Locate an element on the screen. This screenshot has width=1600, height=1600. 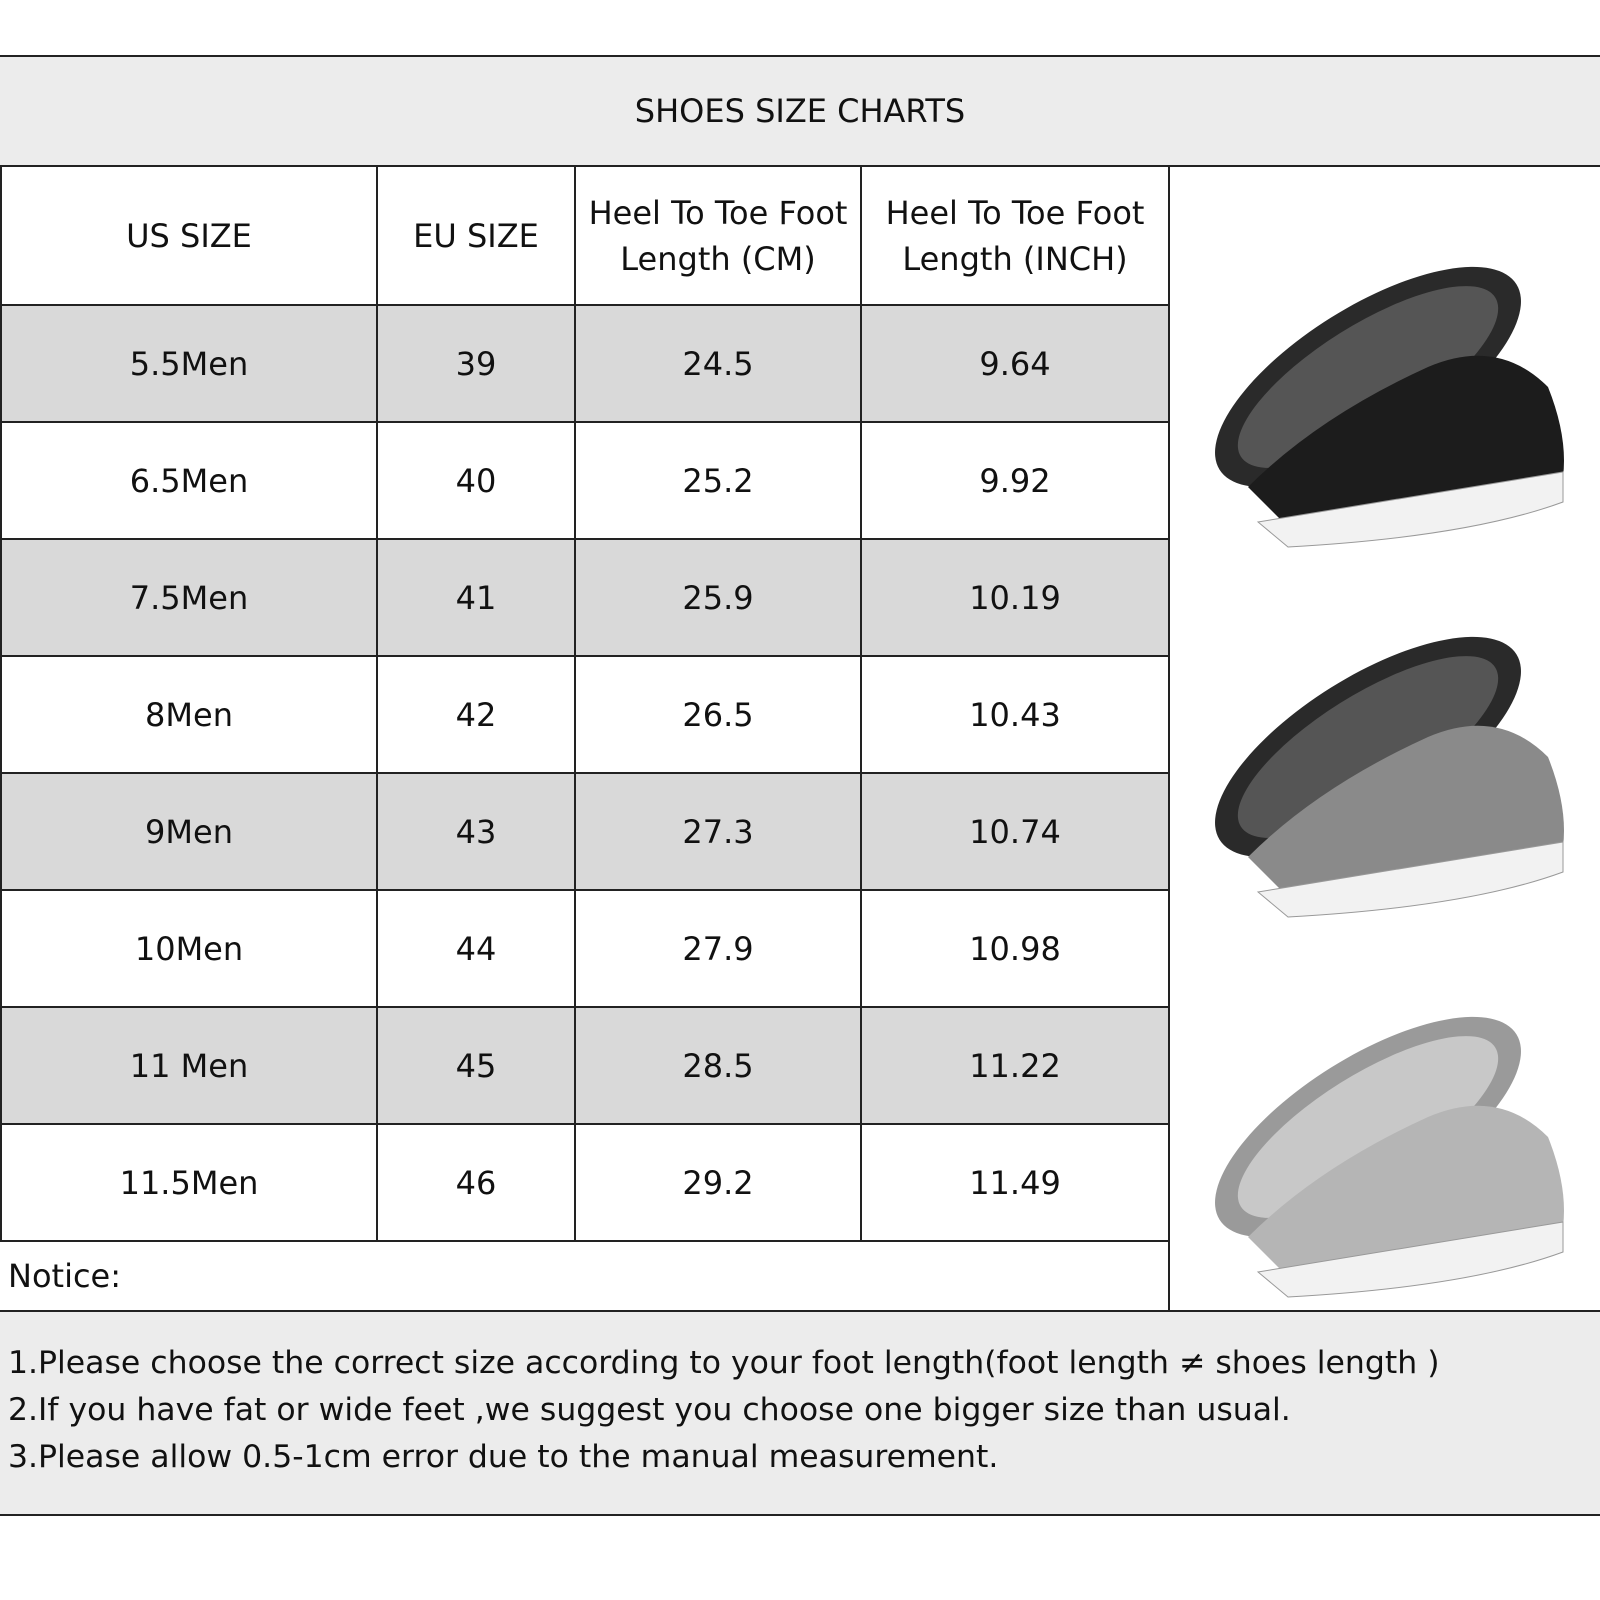
table-cell: 9Men is located at coordinates (189, 832).